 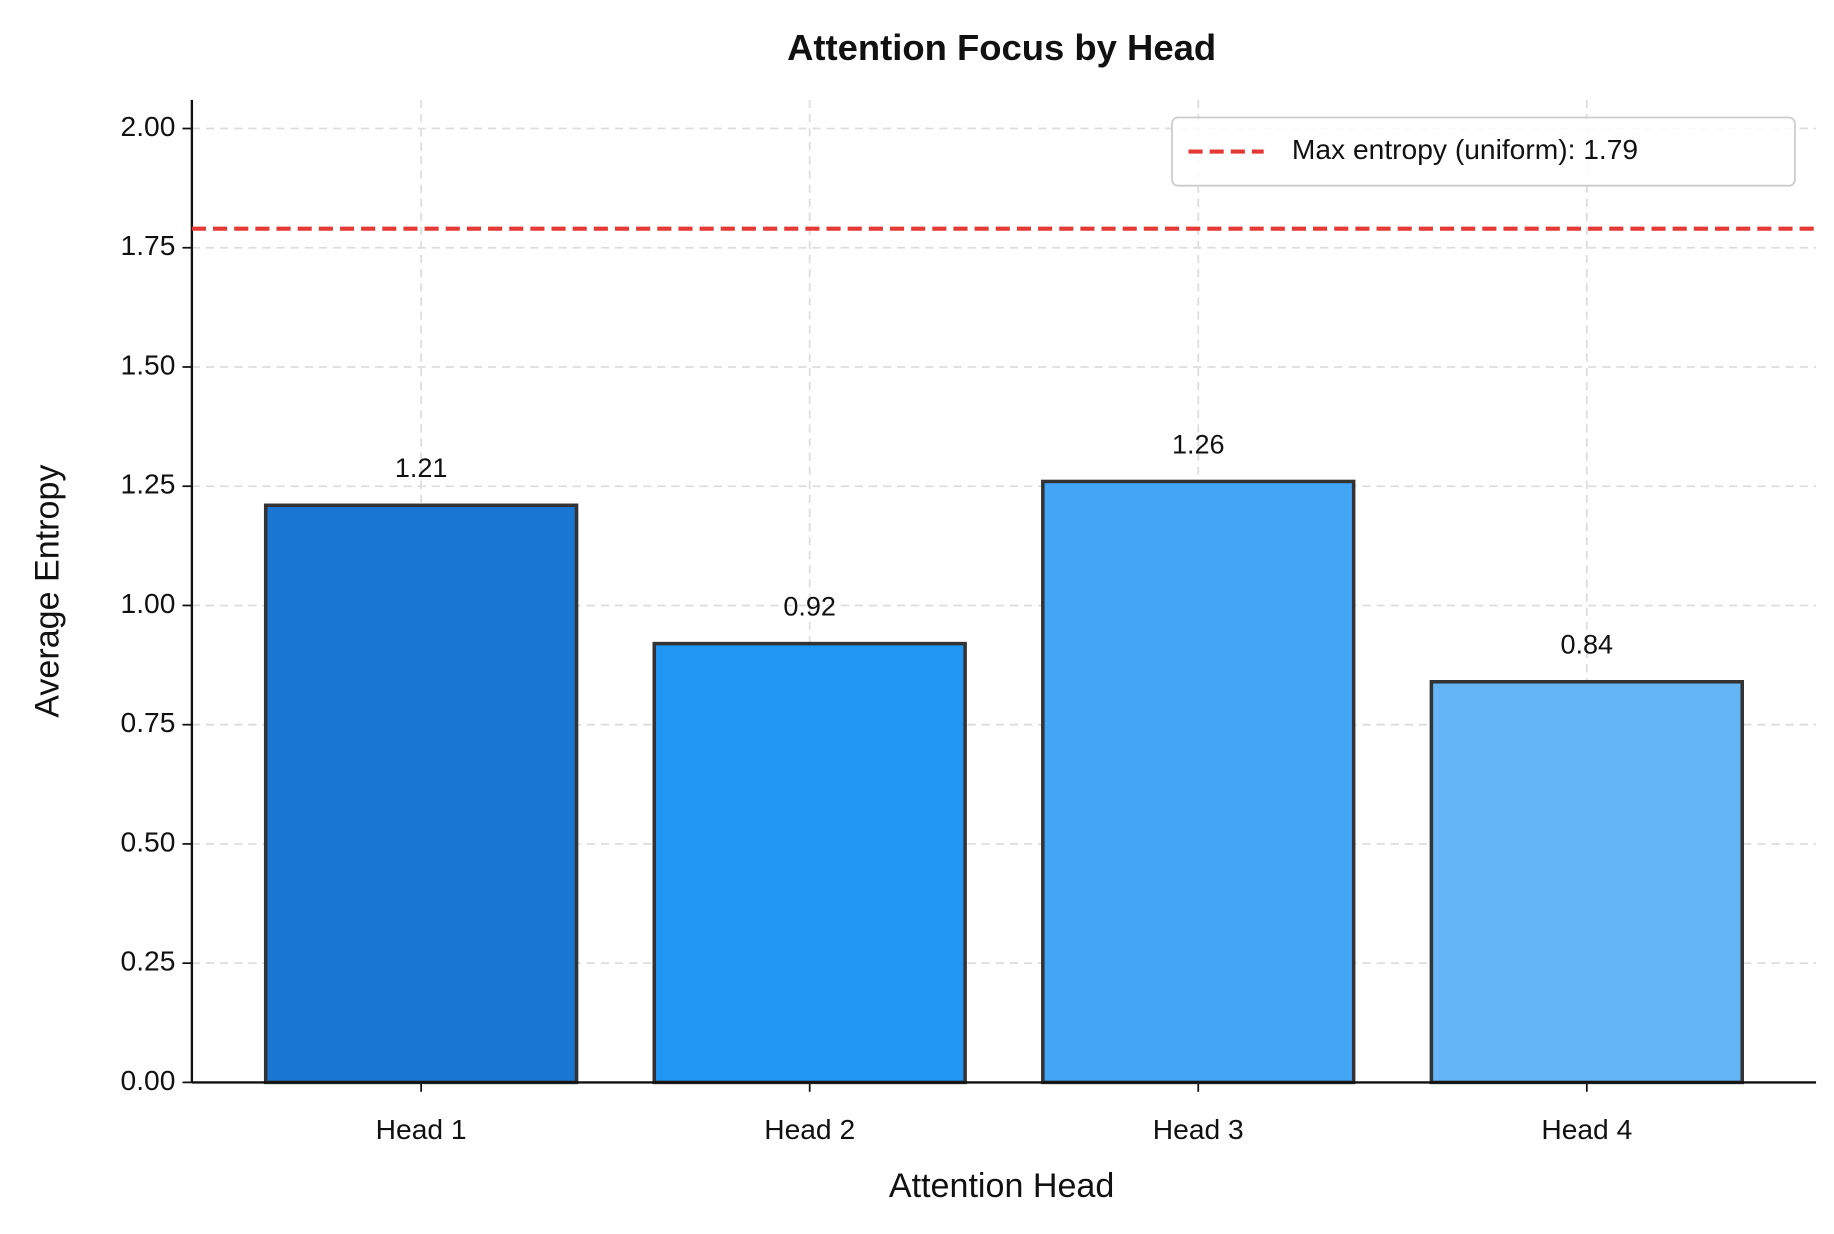 I want to click on y-tick-label: 0.25, so click(x=148, y=961).